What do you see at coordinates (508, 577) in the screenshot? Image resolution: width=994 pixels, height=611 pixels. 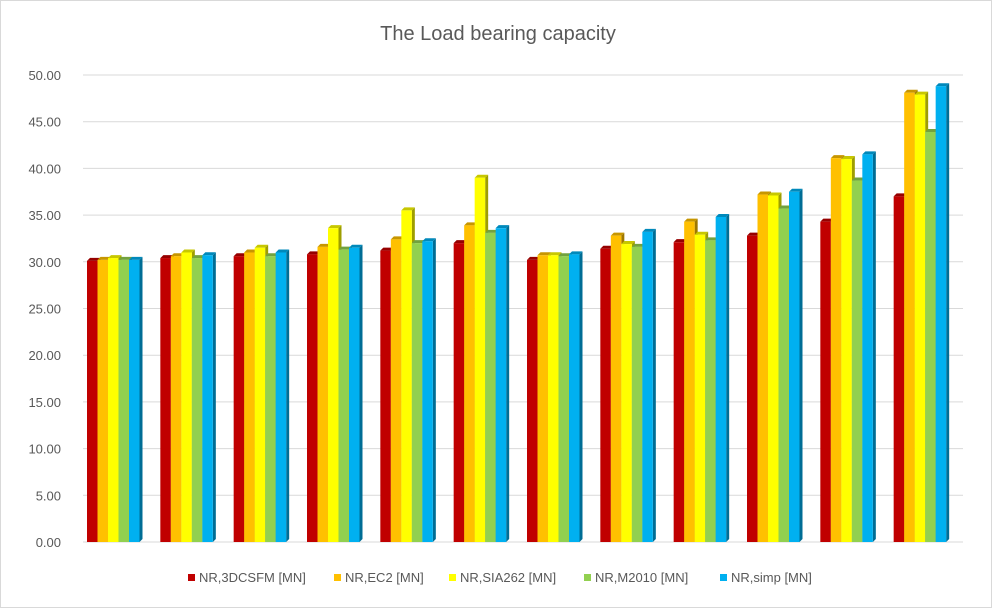 I see `legend-label: NR,SIA262 [MN]` at bounding box center [508, 577].